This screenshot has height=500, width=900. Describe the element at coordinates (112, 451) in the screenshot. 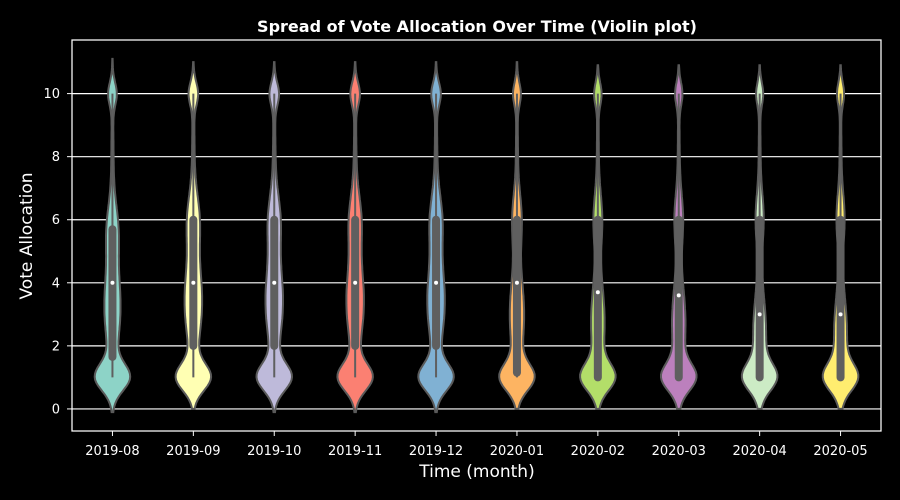

I see `x-tick-label: 2019-08` at that location.